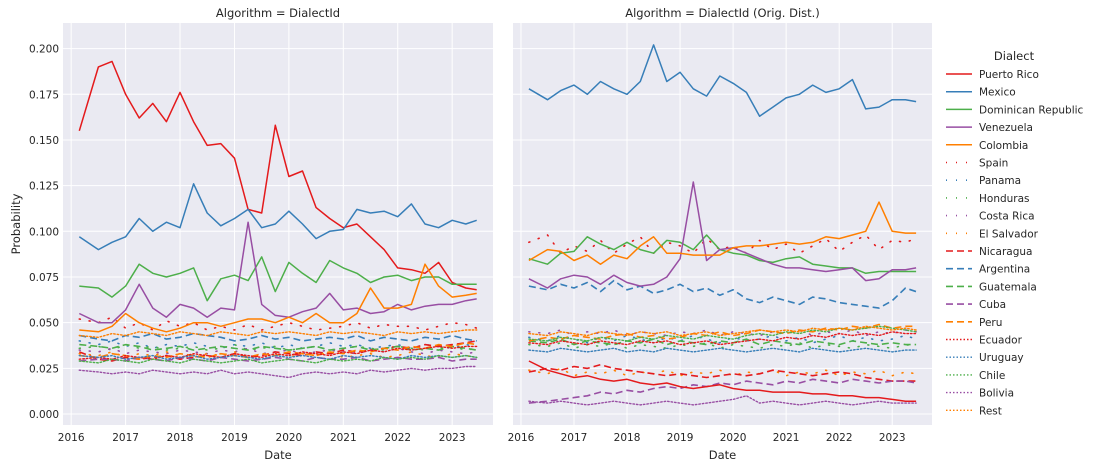 The image size is (1106, 471). Describe the element at coordinates (1031, 110) in the screenshot. I see `legend-label: Dominican Republic` at that location.